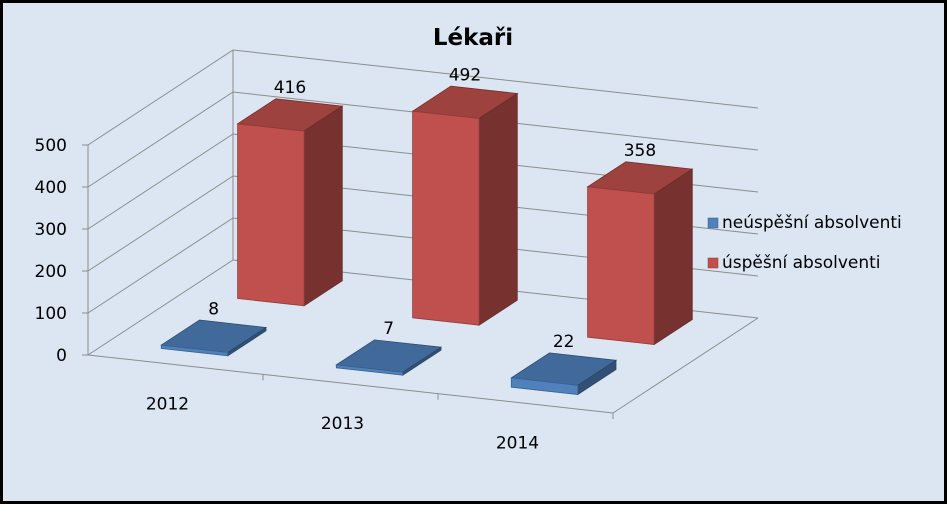 This screenshot has width=947, height=508. I want to click on data-label: 22, so click(564, 342).